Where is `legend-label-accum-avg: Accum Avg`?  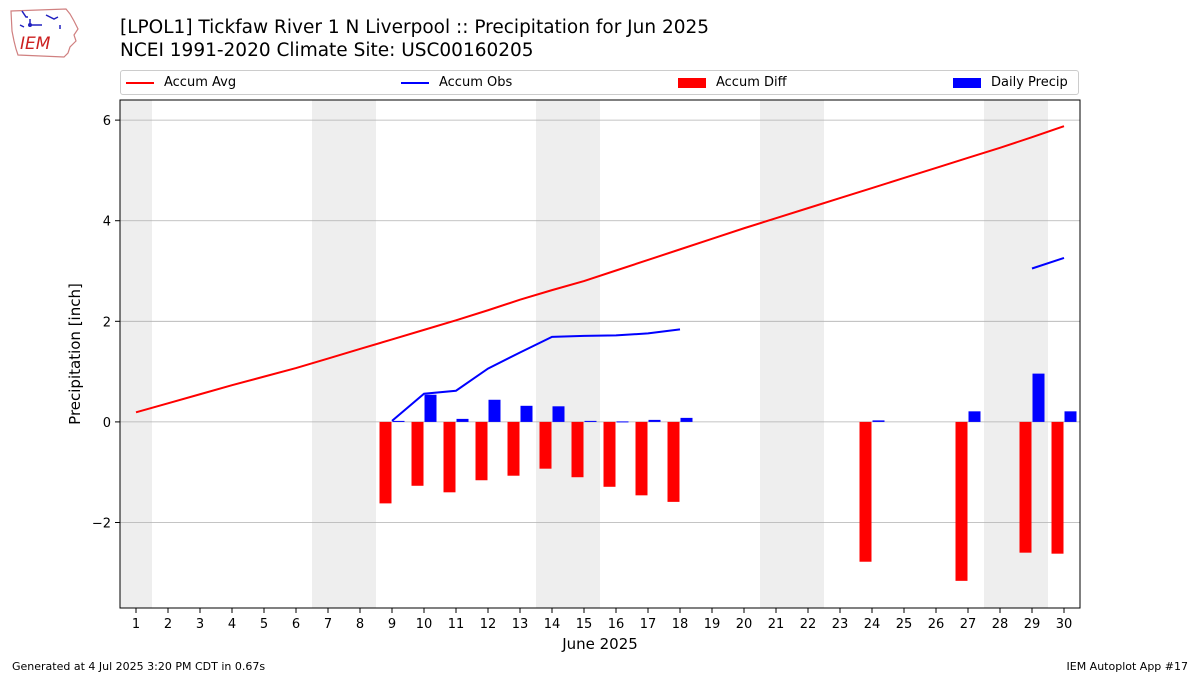
legend-label-accum-avg: Accum Avg is located at coordinates (200, 82).